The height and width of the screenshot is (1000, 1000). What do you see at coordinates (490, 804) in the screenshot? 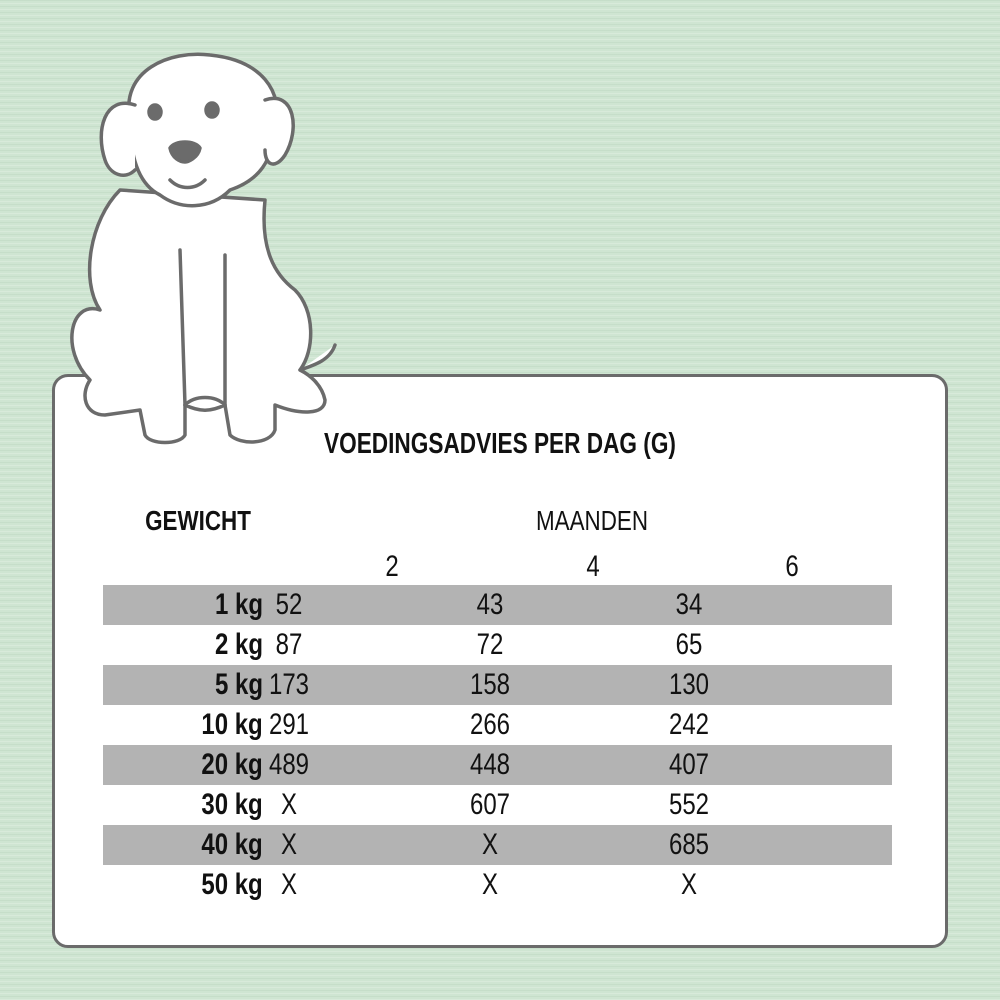
I see `value-cell: 607` at bounding box center [490, 804].